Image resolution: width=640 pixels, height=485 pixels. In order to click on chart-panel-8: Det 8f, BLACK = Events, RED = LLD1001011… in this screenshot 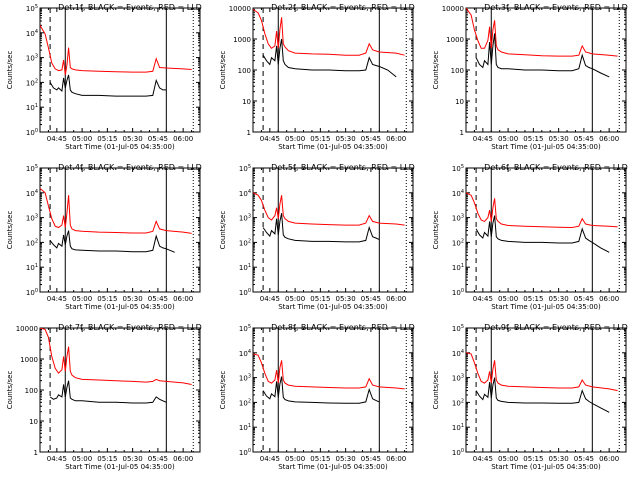, I will do `click(317, 397)`.